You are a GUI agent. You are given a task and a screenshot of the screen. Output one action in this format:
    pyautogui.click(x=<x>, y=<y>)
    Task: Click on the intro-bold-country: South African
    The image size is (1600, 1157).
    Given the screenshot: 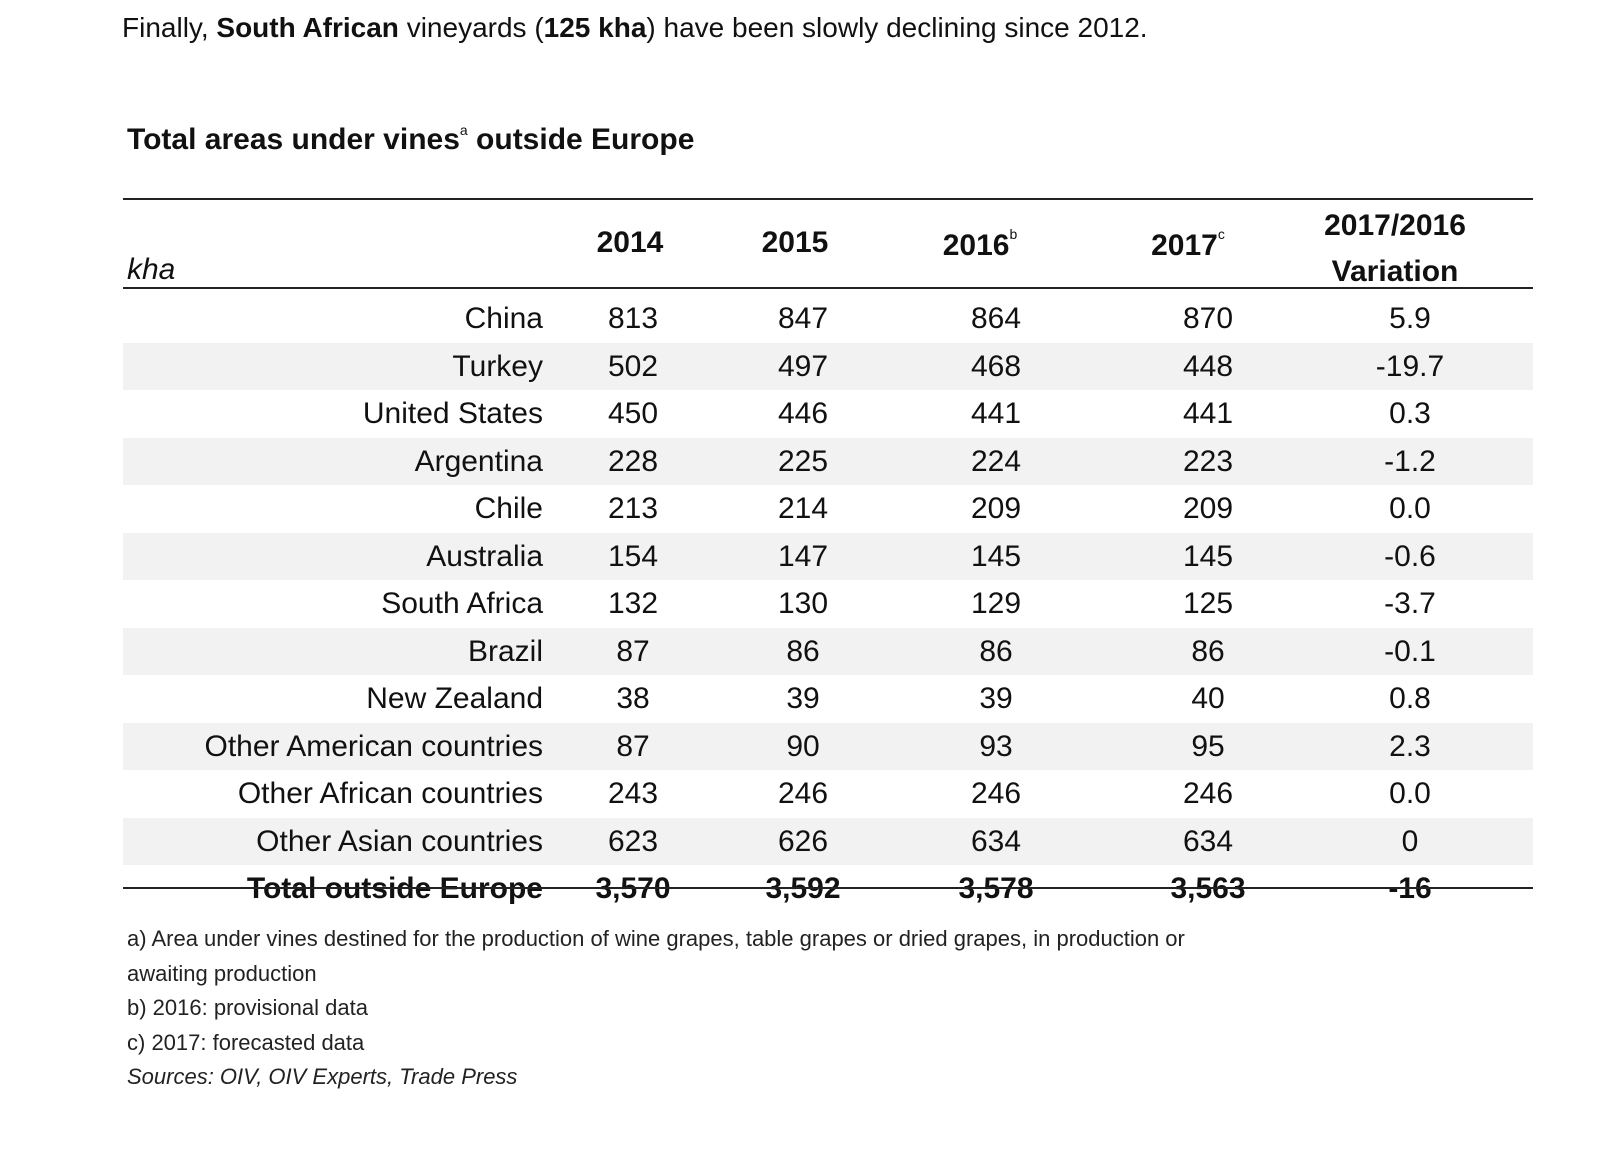 What is the action you would take?
    pyautogui.click(x=307, y=27)
    